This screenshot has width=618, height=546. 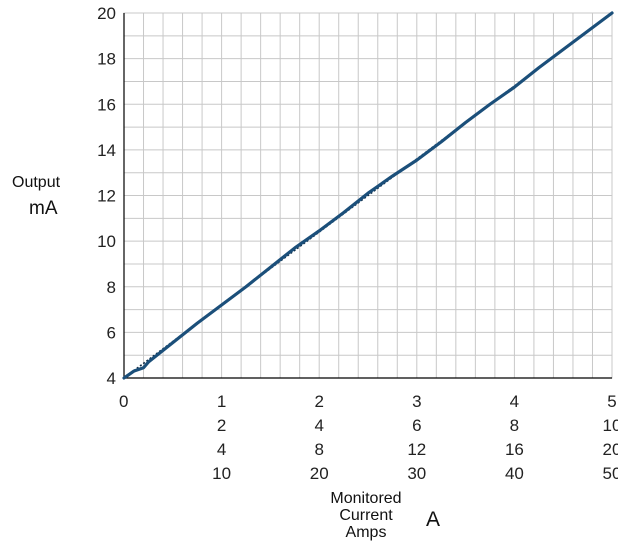 What do you see at coordinates (366, 498) in the screenshot?
I see `x-axis-label-line-1: Monitored` at bounding box center [366, 498].